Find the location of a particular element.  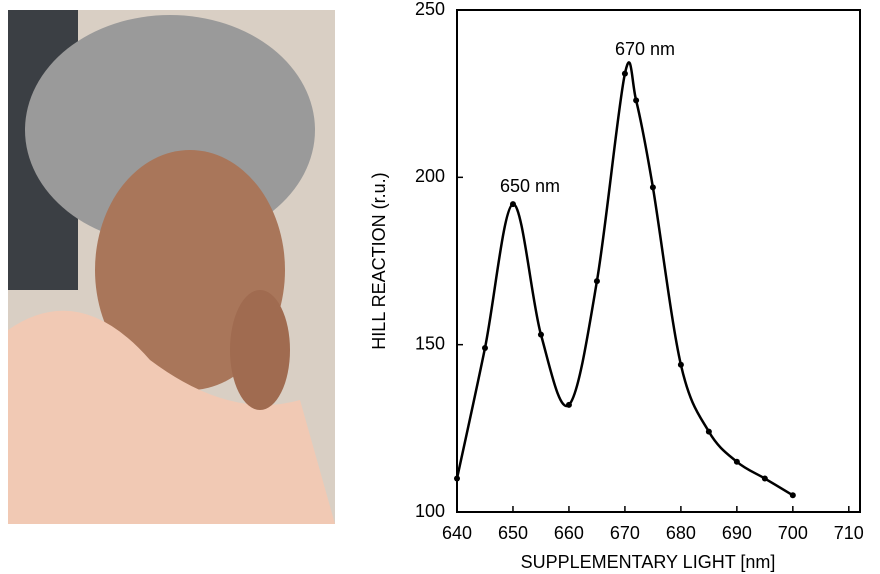

x-tick-label: 660 is located at coordinates (569, 533).